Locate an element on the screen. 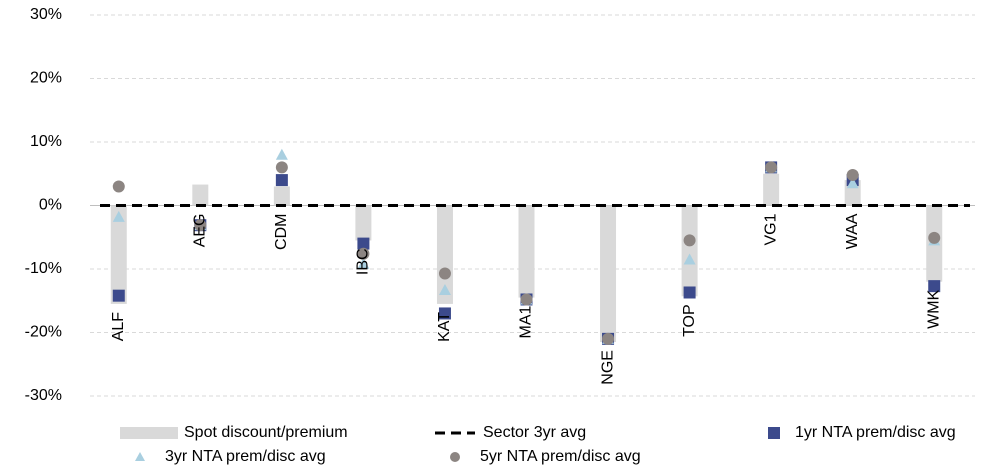 The width and height of the screenshot is (1004, 469). y-tick-label: 0% is located at coordinates (50, 205).